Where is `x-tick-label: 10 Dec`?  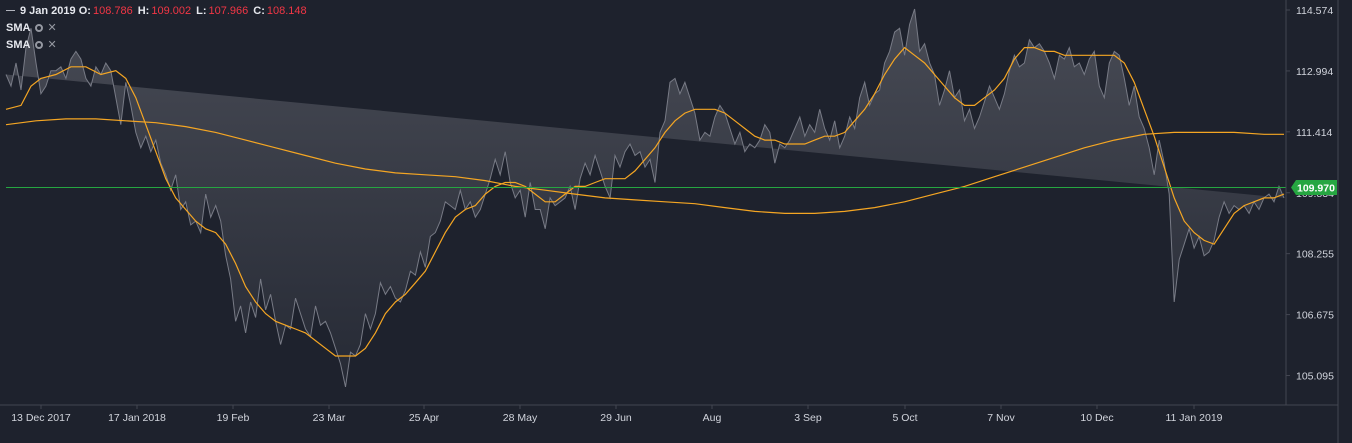 x-tick-label: 10 Dec is located at coordinates (1096, 418).